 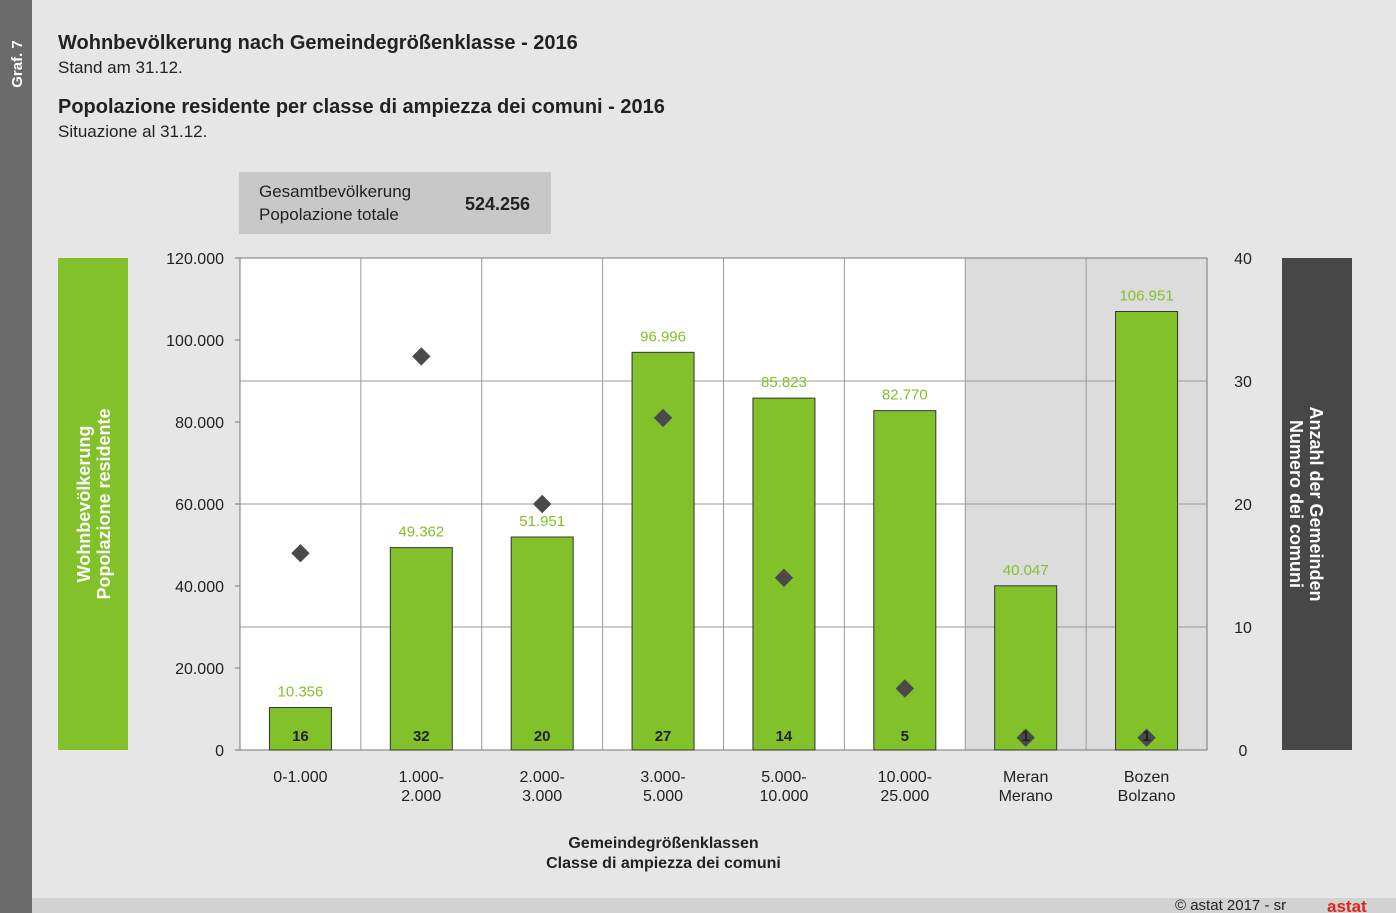 I want to click on y2-axis-box, so click(x=1317, y=504).